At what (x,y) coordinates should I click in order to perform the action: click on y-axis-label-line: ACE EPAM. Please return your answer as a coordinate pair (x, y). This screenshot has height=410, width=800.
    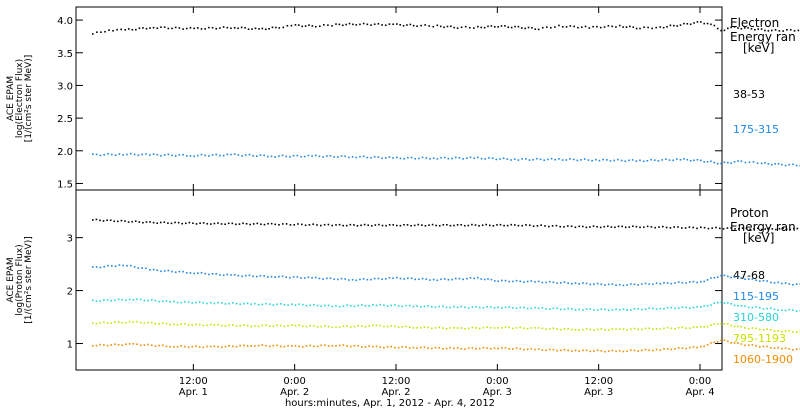
    Looking at the image, I should click on (11, 279).